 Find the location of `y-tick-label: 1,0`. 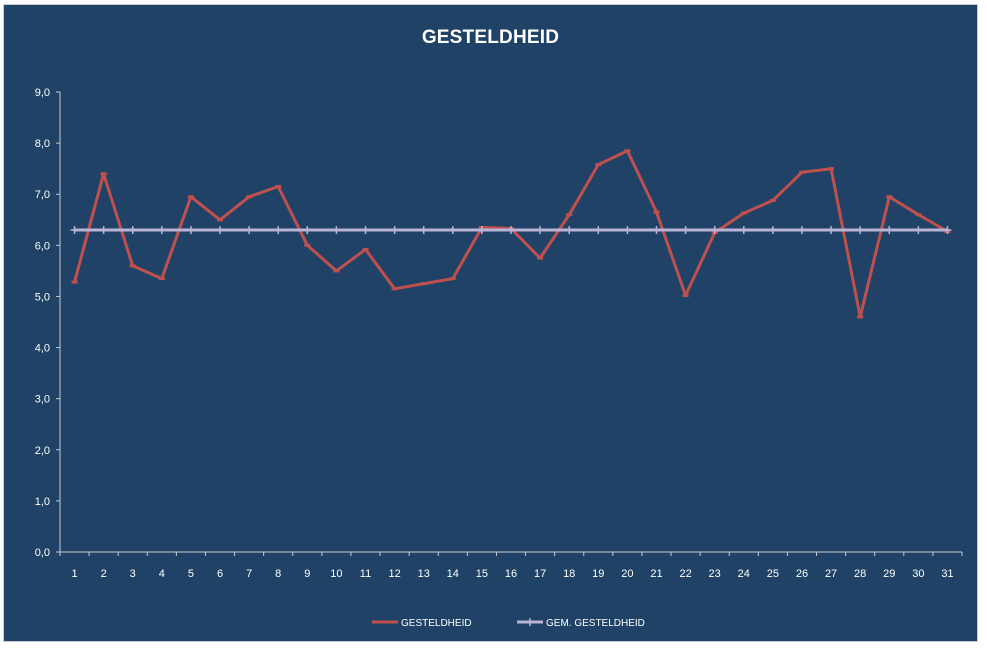

y-tick-label: 1,0 is located at coordinates (42, 502).